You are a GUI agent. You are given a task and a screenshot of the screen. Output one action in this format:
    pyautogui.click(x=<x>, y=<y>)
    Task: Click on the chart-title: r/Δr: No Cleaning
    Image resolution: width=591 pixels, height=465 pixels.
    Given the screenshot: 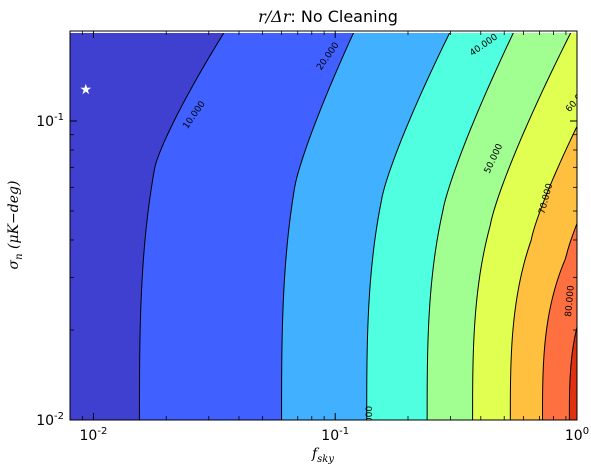 What is the action you would take?
    pyautogui.click(x=328, y=16)
    